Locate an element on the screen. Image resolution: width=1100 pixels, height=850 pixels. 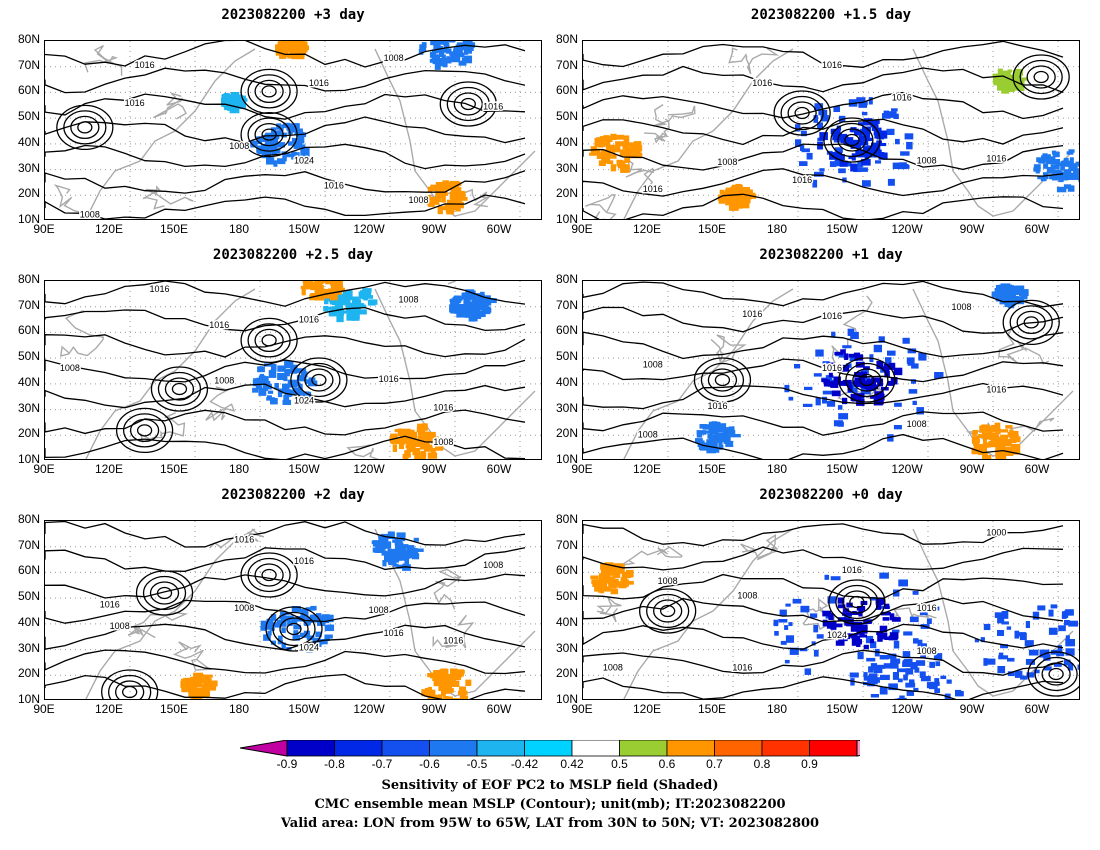
coastline is located at coordinates (294, 131).